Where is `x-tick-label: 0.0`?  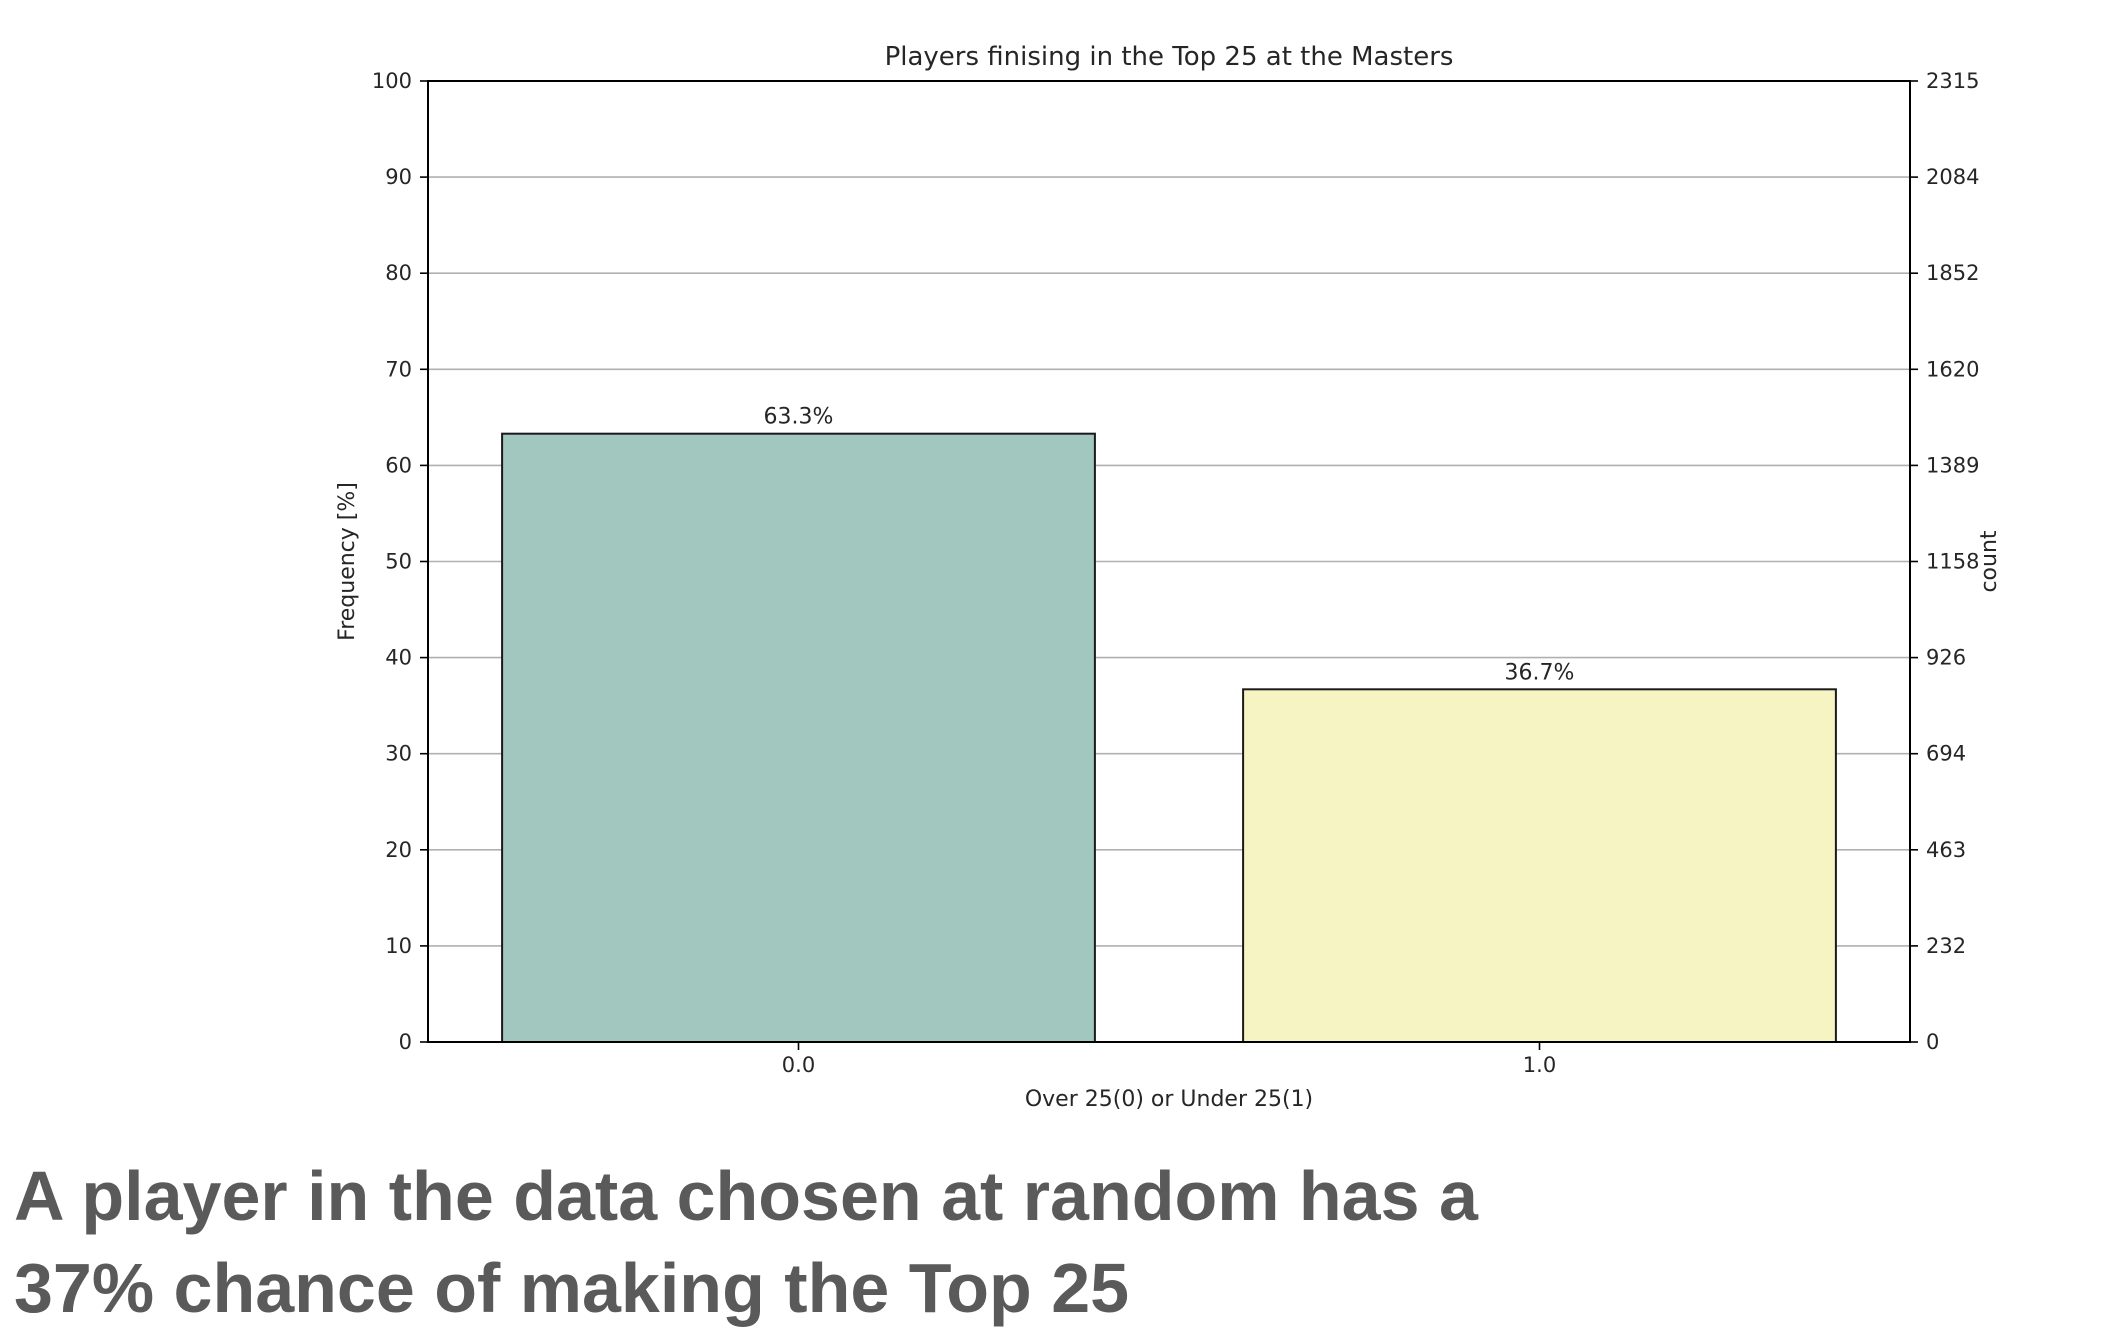 x-tick-label: 0.0 is located at coordinates (798, 1065).